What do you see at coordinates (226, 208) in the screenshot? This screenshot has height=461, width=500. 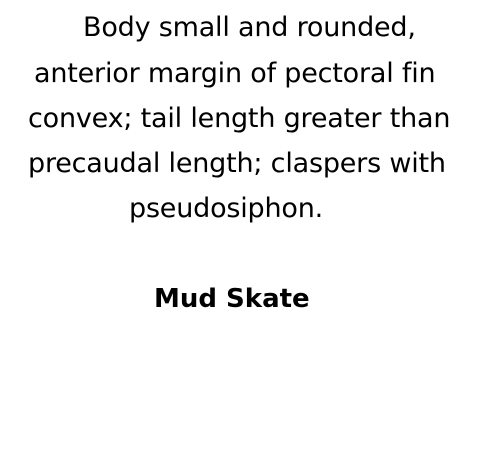 I see `description-line: pseudosiphon.` at bounding box center [226, 208].